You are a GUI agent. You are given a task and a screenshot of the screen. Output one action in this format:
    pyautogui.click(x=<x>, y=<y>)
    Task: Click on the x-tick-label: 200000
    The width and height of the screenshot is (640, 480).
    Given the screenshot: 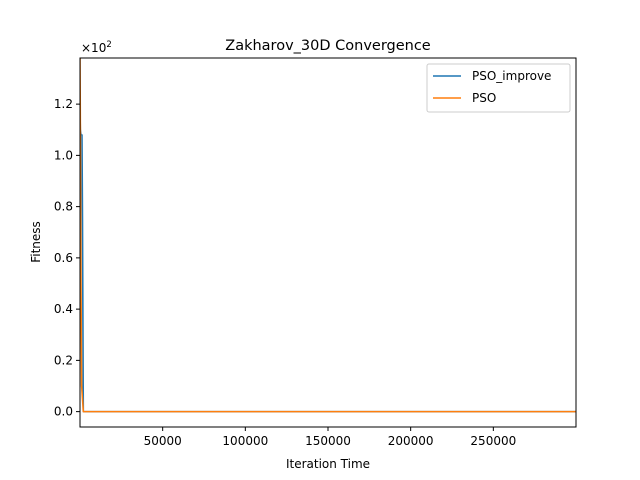 What is the action you would take?
    pyautogui.click(x=411, y=441)
    